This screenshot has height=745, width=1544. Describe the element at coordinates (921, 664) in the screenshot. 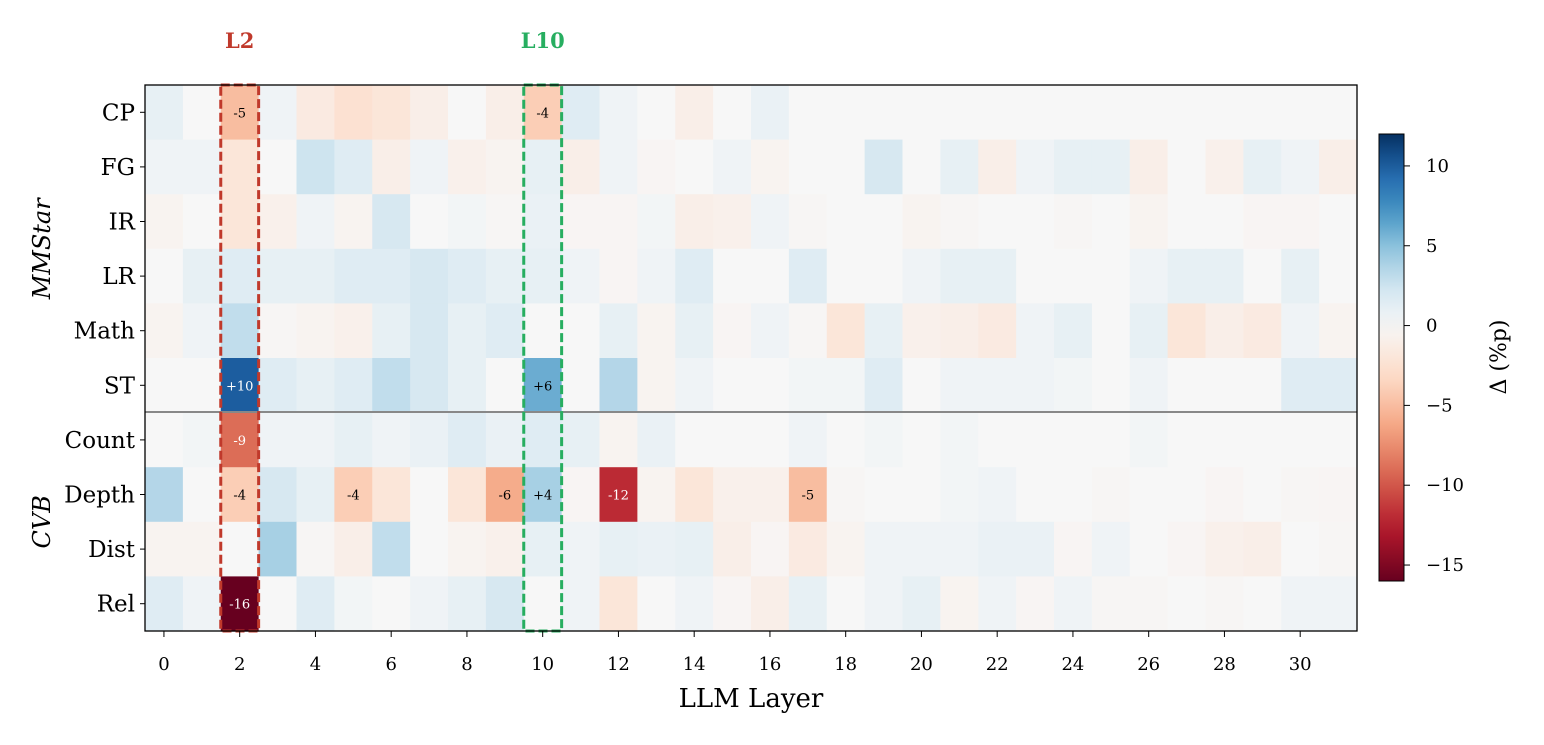

I see `x-tick-label: 20` at that location.